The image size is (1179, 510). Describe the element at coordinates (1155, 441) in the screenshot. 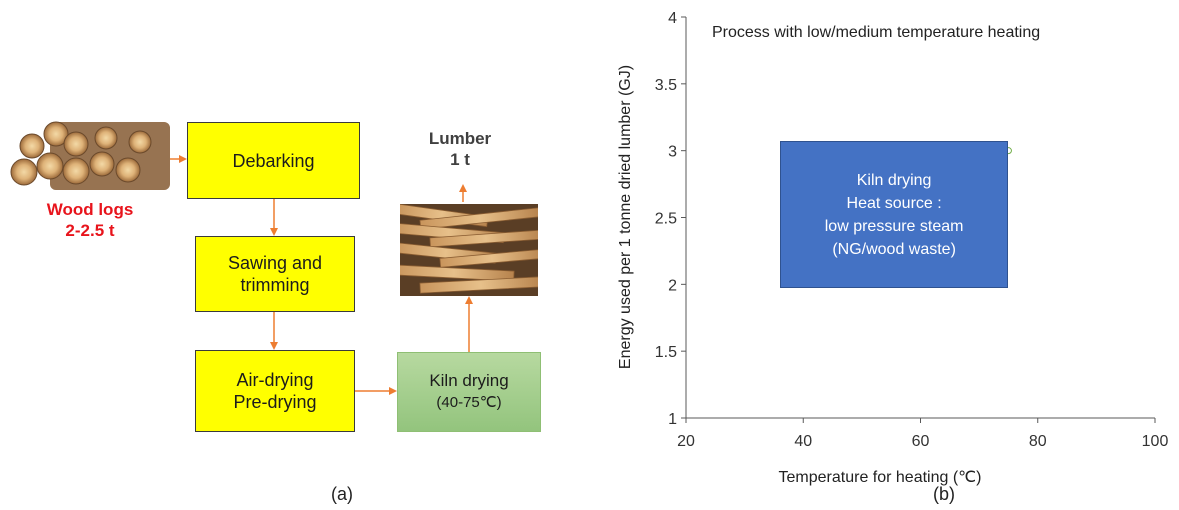

I see `x-tick-label: 100` at that location.